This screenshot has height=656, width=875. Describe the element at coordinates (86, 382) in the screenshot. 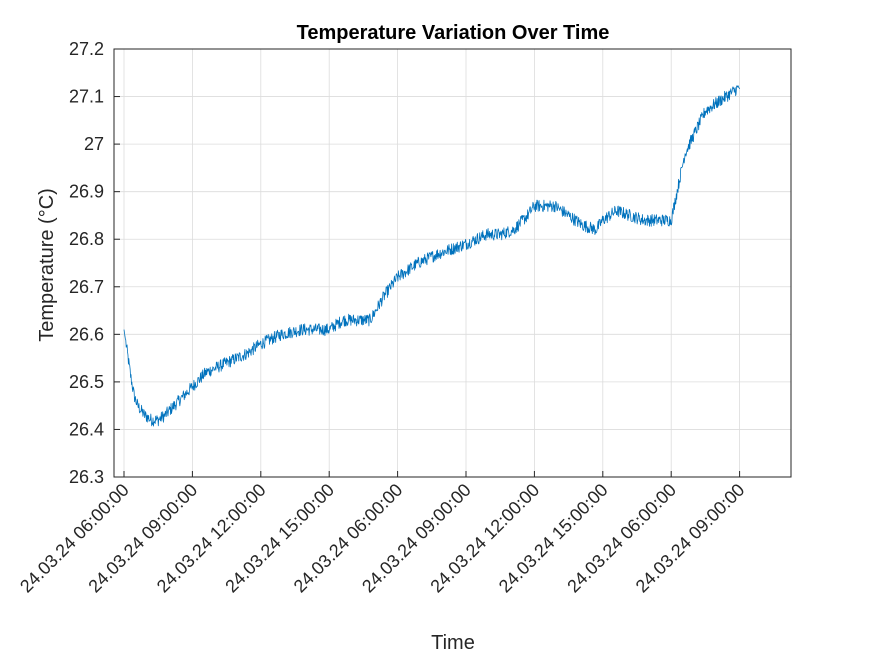

I see `y-tick-label: 26.5` at that location.